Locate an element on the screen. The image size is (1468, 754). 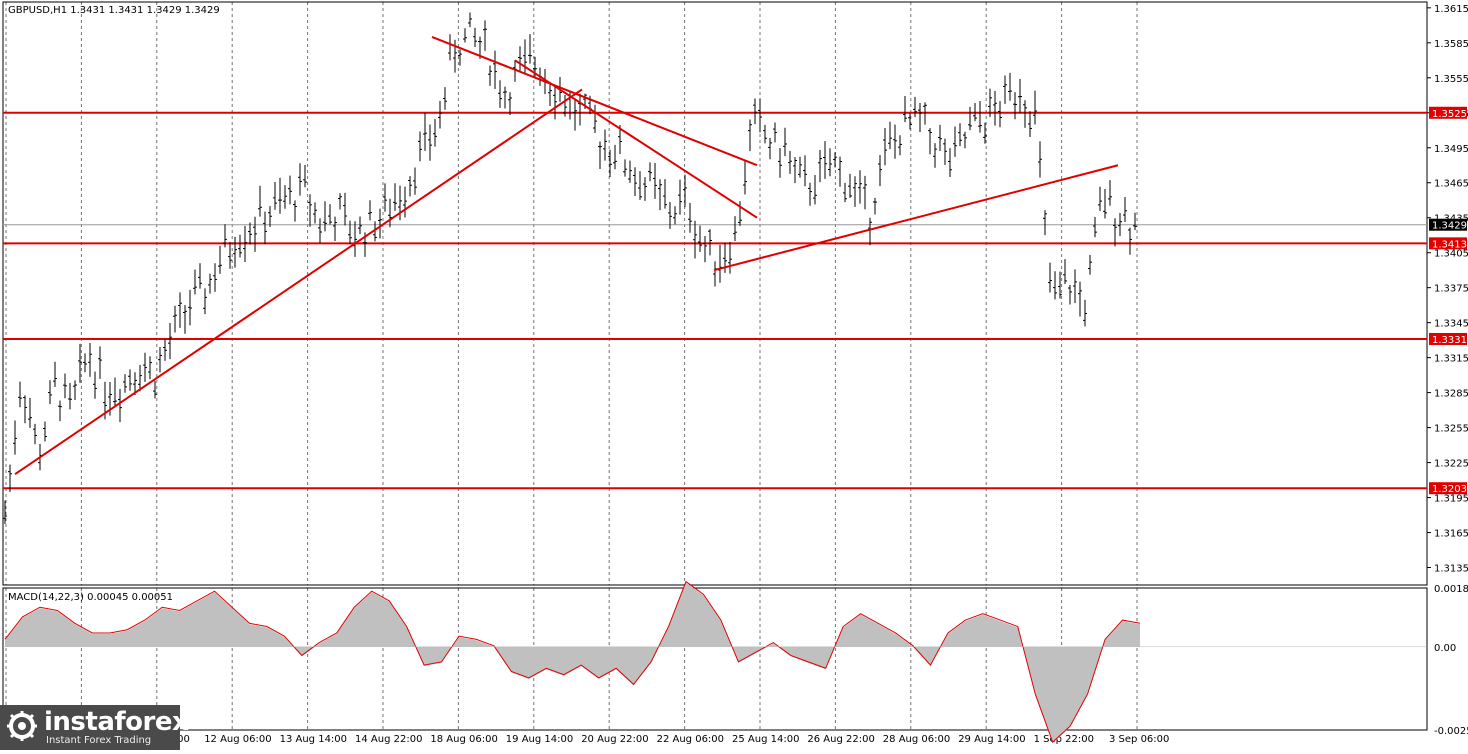
y-tick-label: 1.3495 is located at coordinates (1451, 149).